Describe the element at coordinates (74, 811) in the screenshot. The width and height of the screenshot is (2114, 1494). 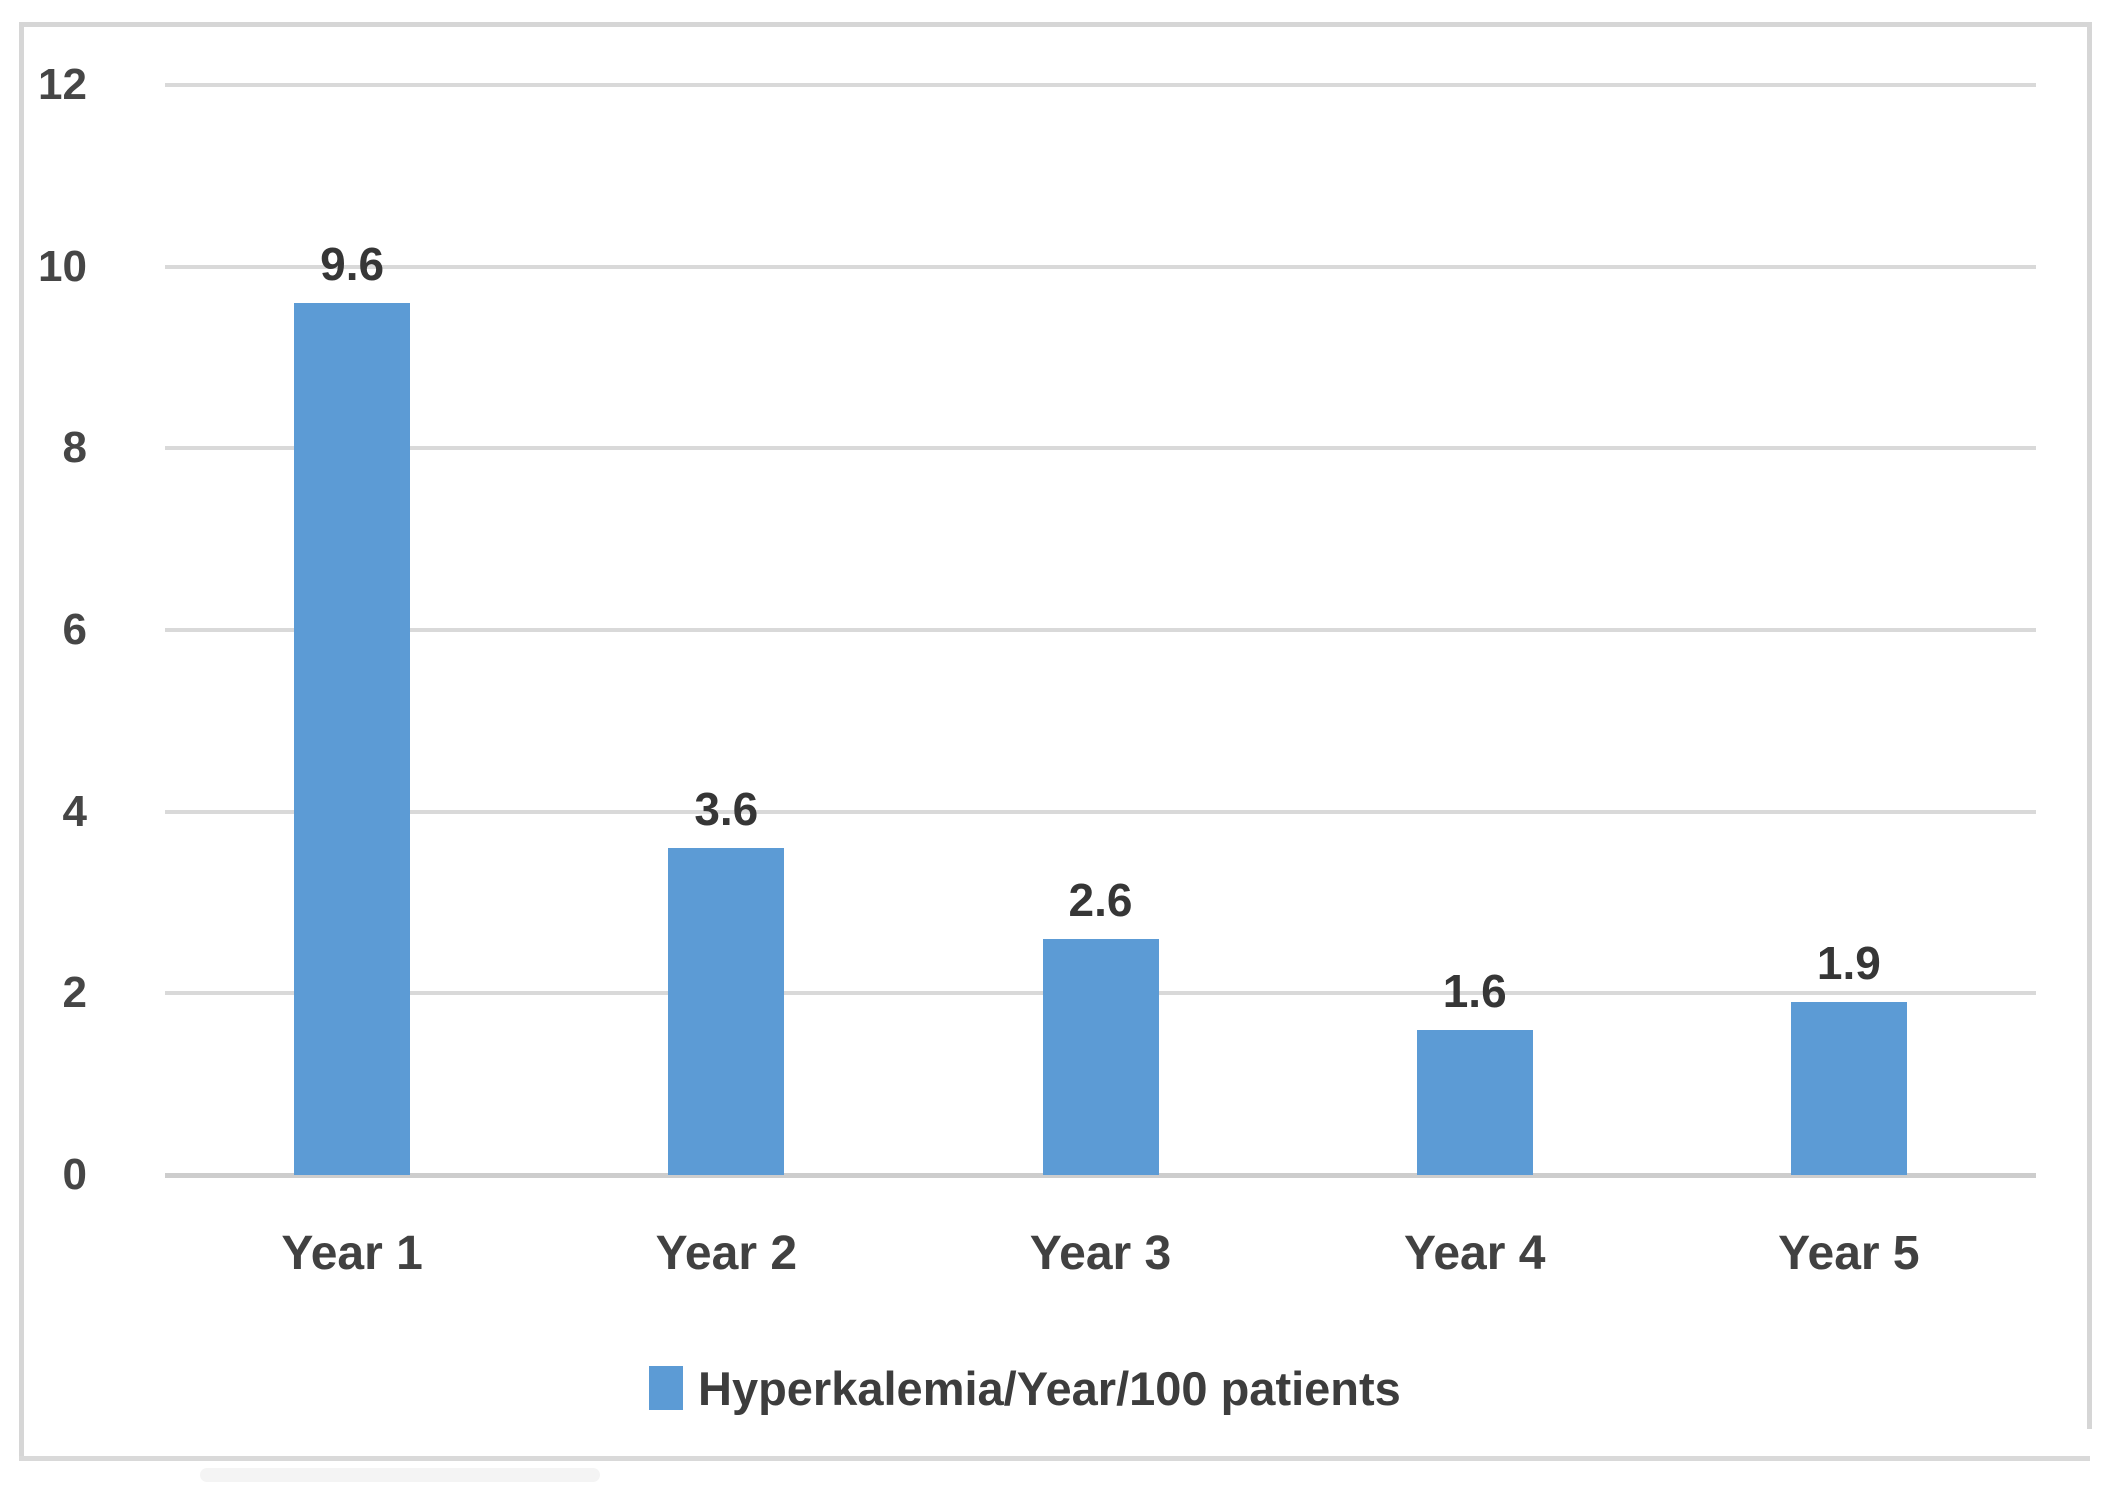
I see `y-tick-label-4: 4` at that location.